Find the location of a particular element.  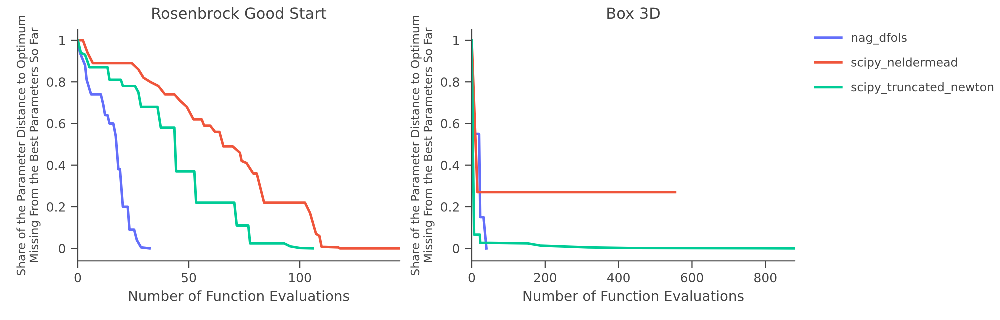

x-tick-label: 600 is located at coordinates (692, 278).